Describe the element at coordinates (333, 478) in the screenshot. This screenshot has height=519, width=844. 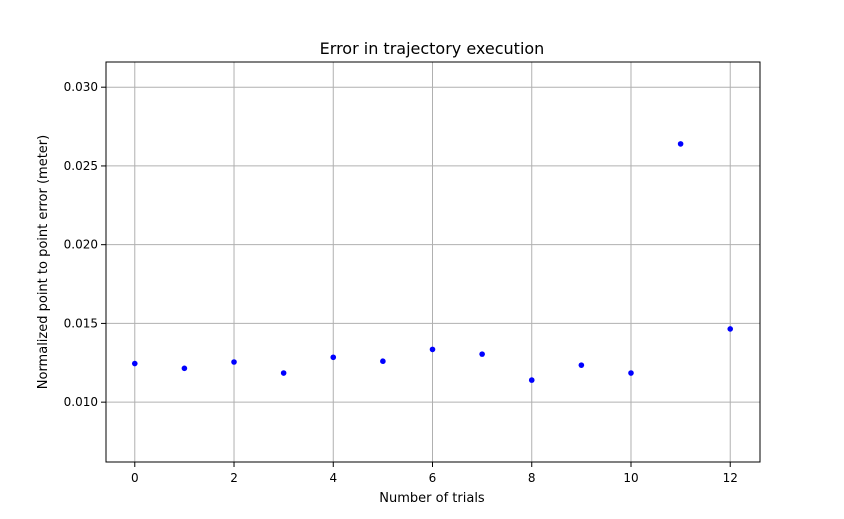
I see `x-tick-label: 4` at that location.